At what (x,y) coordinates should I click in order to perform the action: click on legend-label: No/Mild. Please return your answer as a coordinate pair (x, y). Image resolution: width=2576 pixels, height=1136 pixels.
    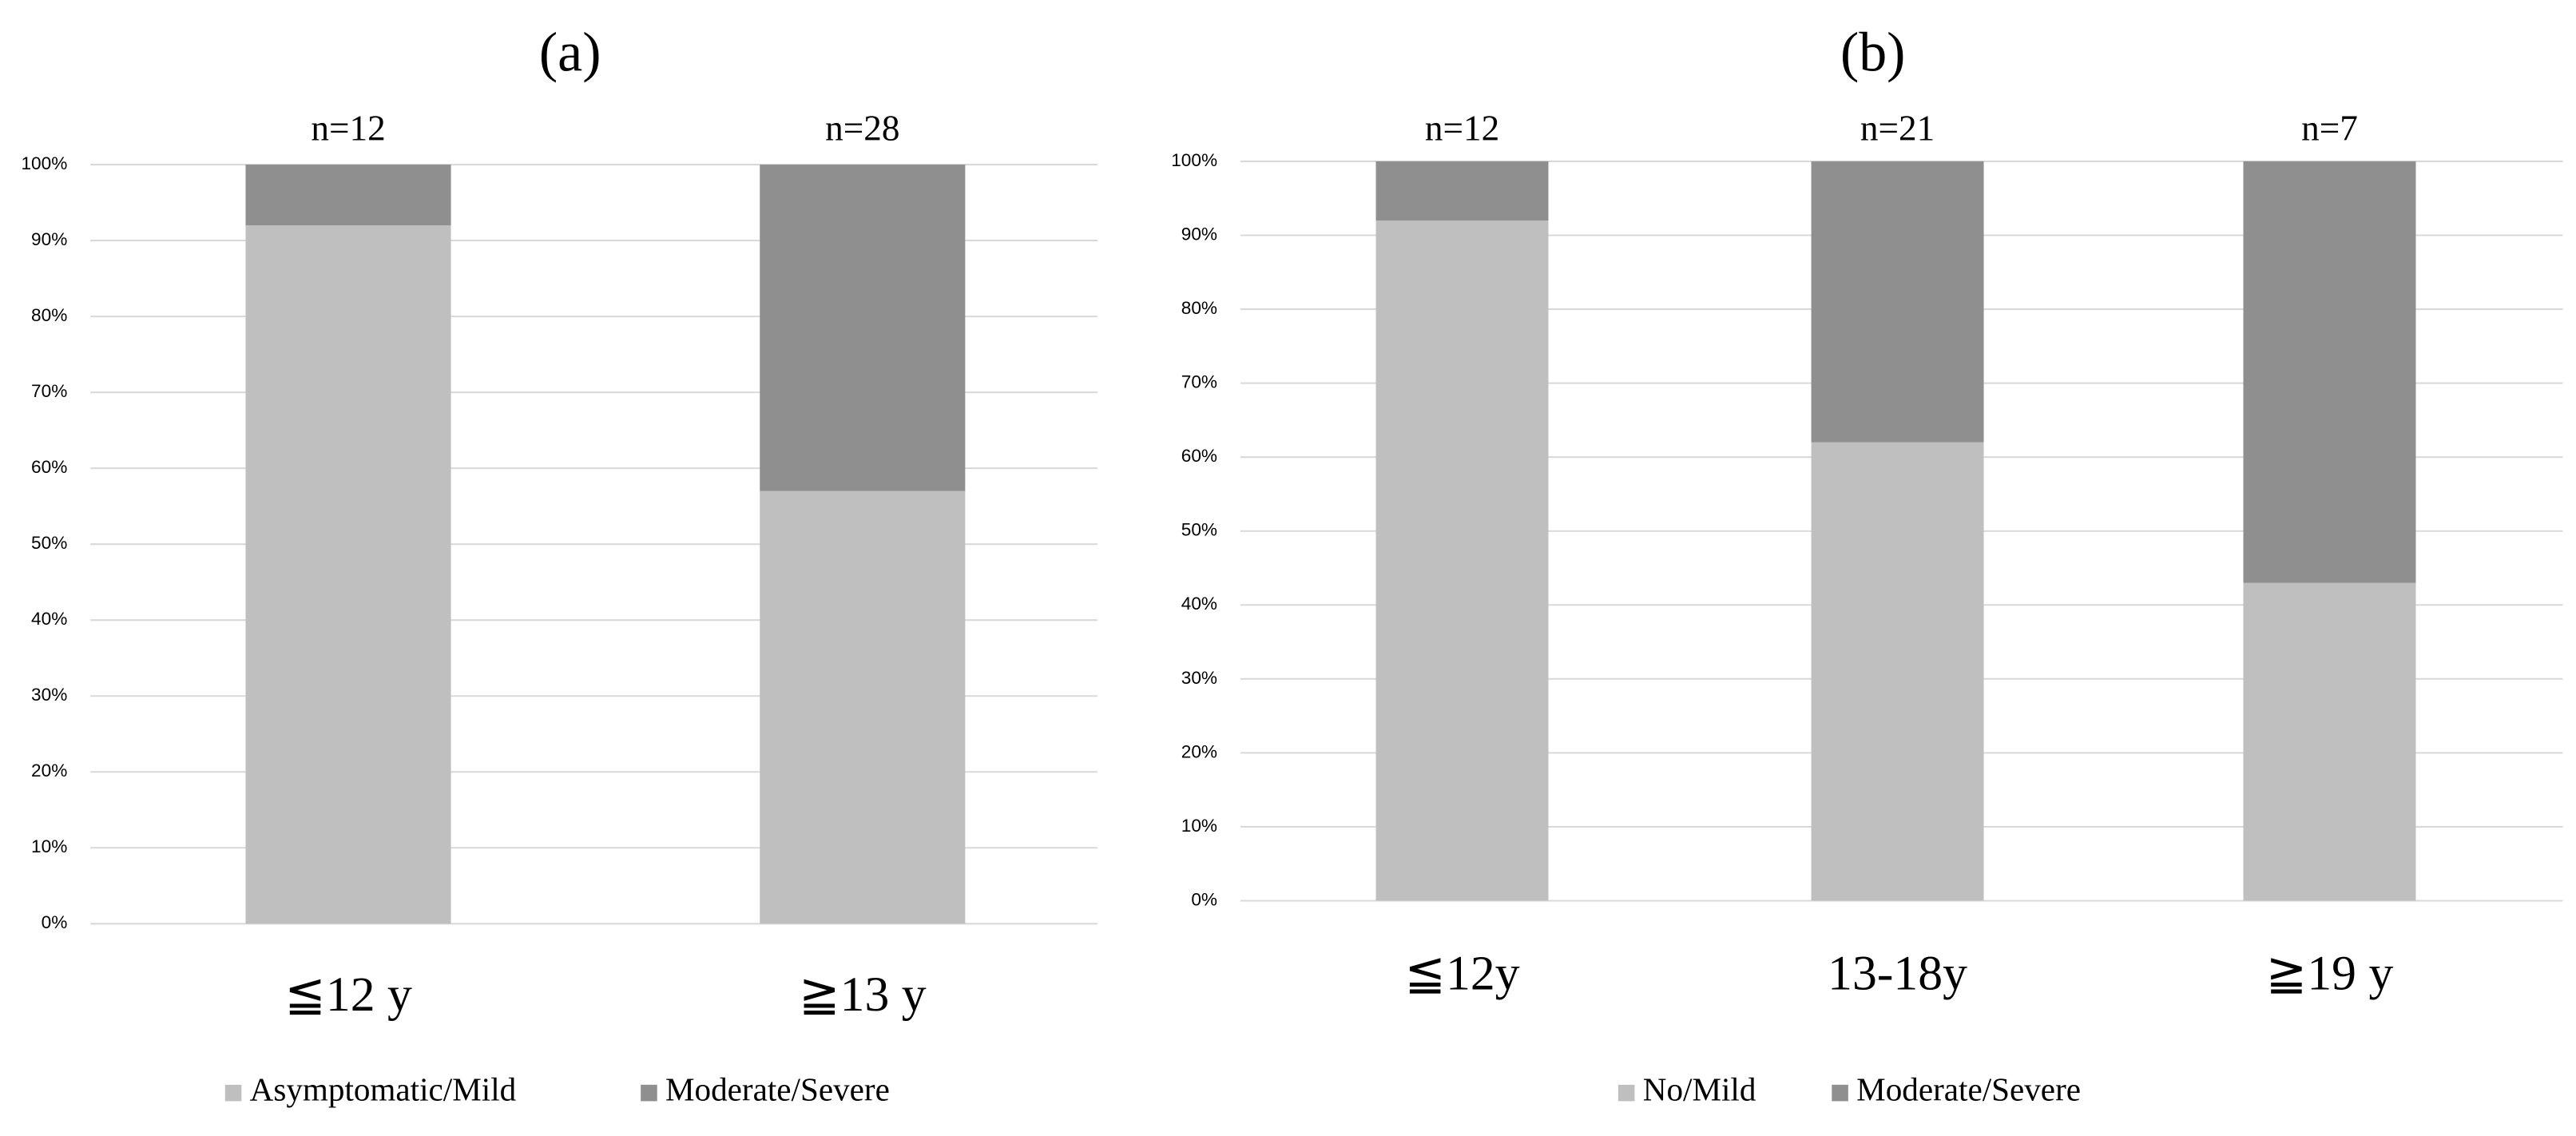
    Looking at the image, I should click on (1700, 1089).